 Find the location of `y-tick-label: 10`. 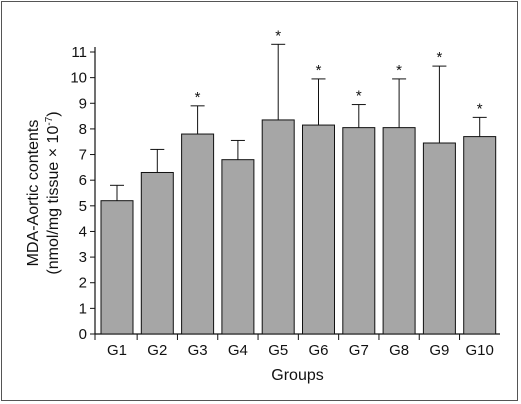

y-tick-label: 10 is located at coordinates (78, 78).